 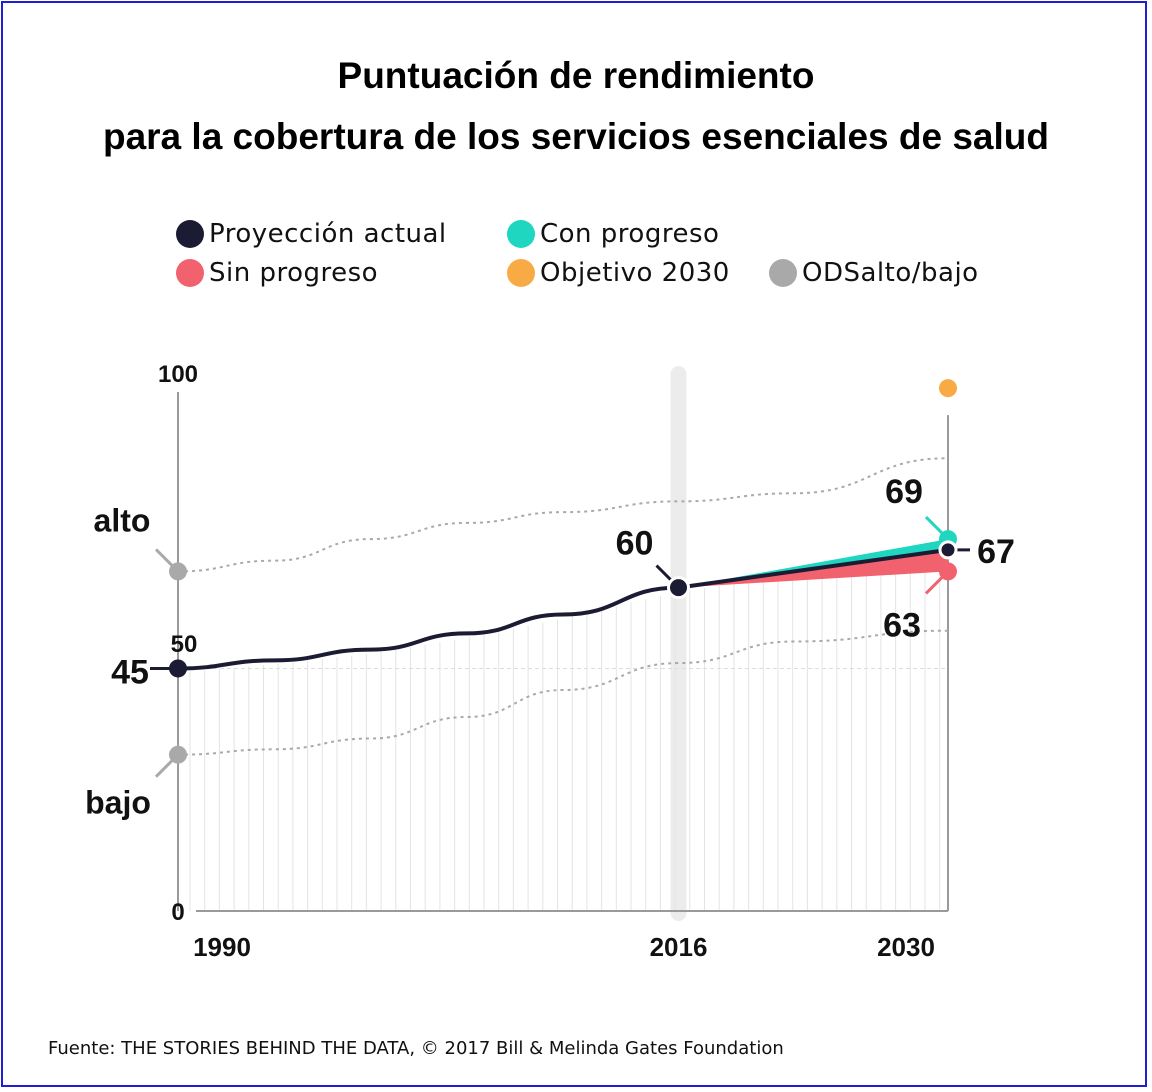 I want to click on legend-label-con-progreso: Con progreso, so click(x=630, y=234).